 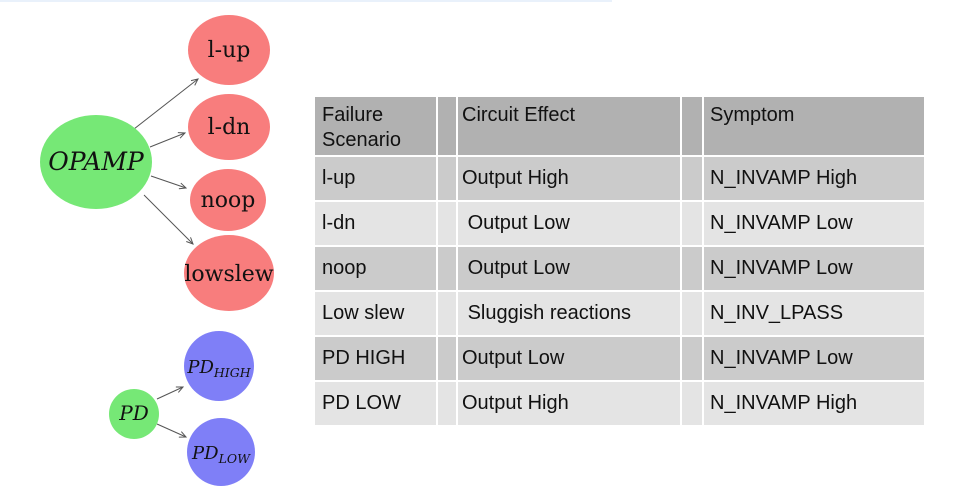 I want to click on node-pd: PD, so click(x=134, y=414).